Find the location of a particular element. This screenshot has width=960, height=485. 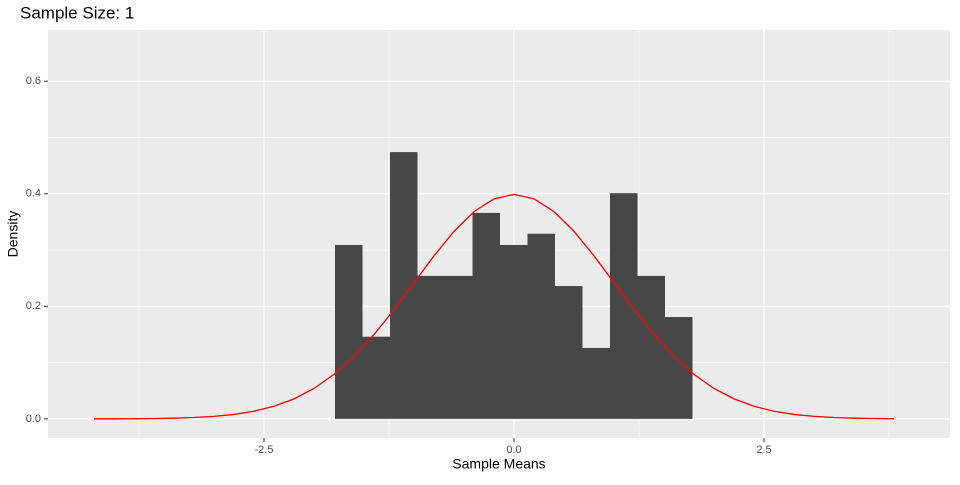

y-tick-label: 0.0 is located at coordinates (33, 419).